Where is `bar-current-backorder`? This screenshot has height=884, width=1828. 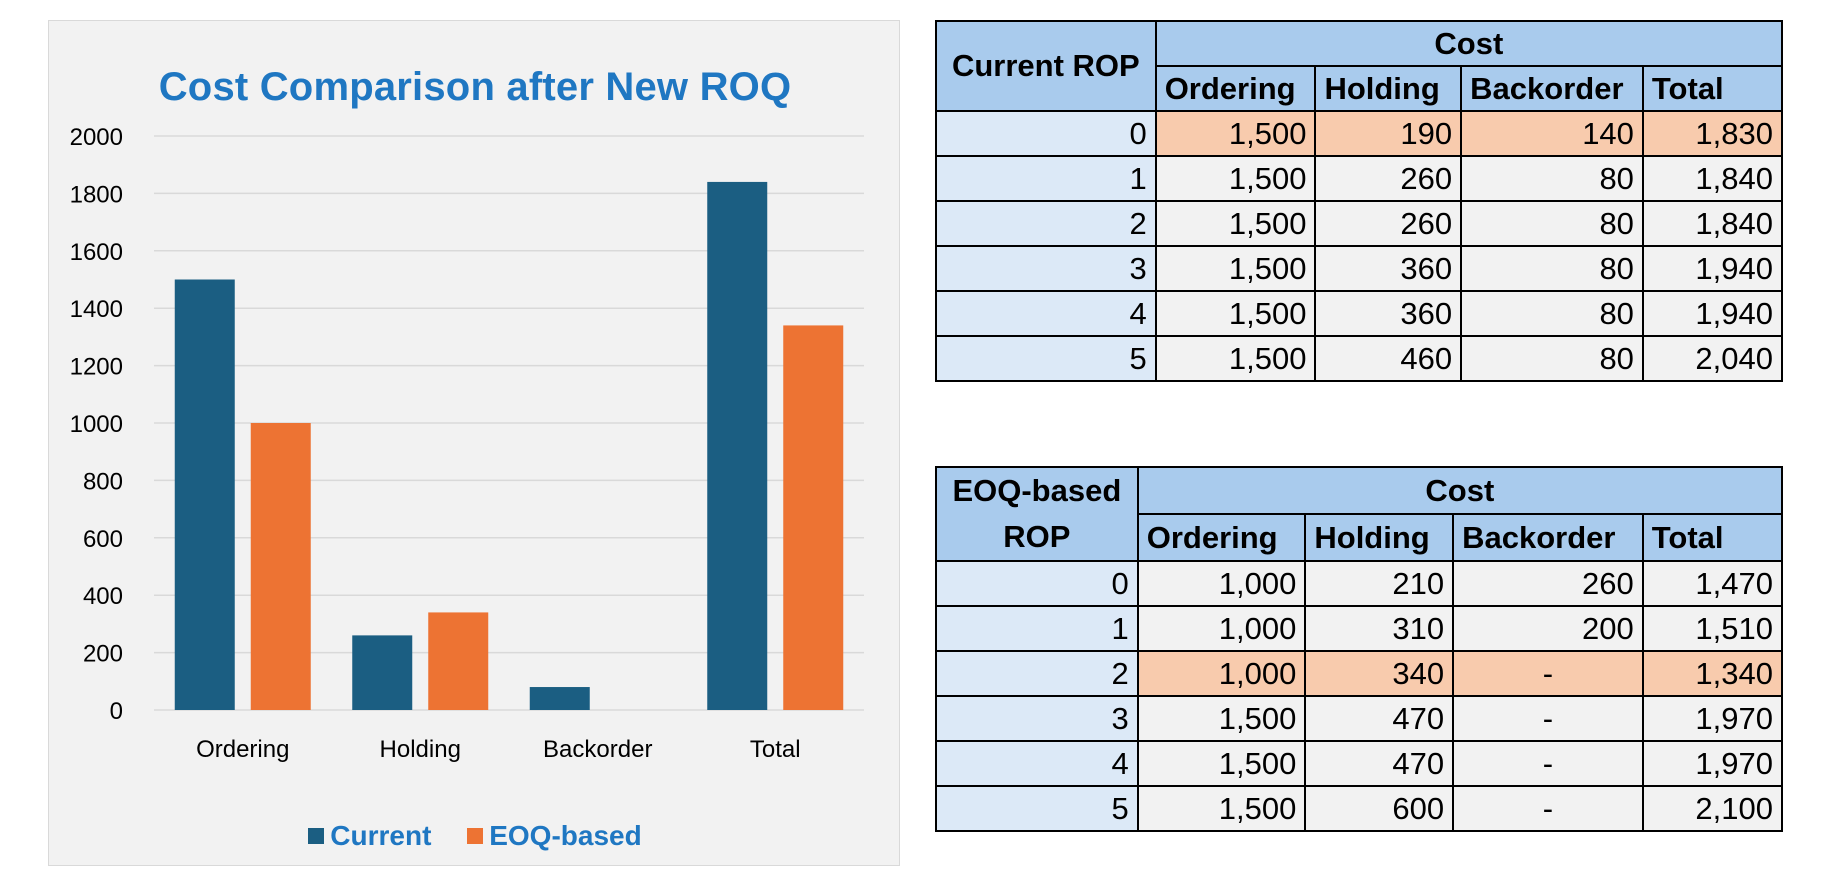
bar-current-backorder is located at coordinates (559, 698).